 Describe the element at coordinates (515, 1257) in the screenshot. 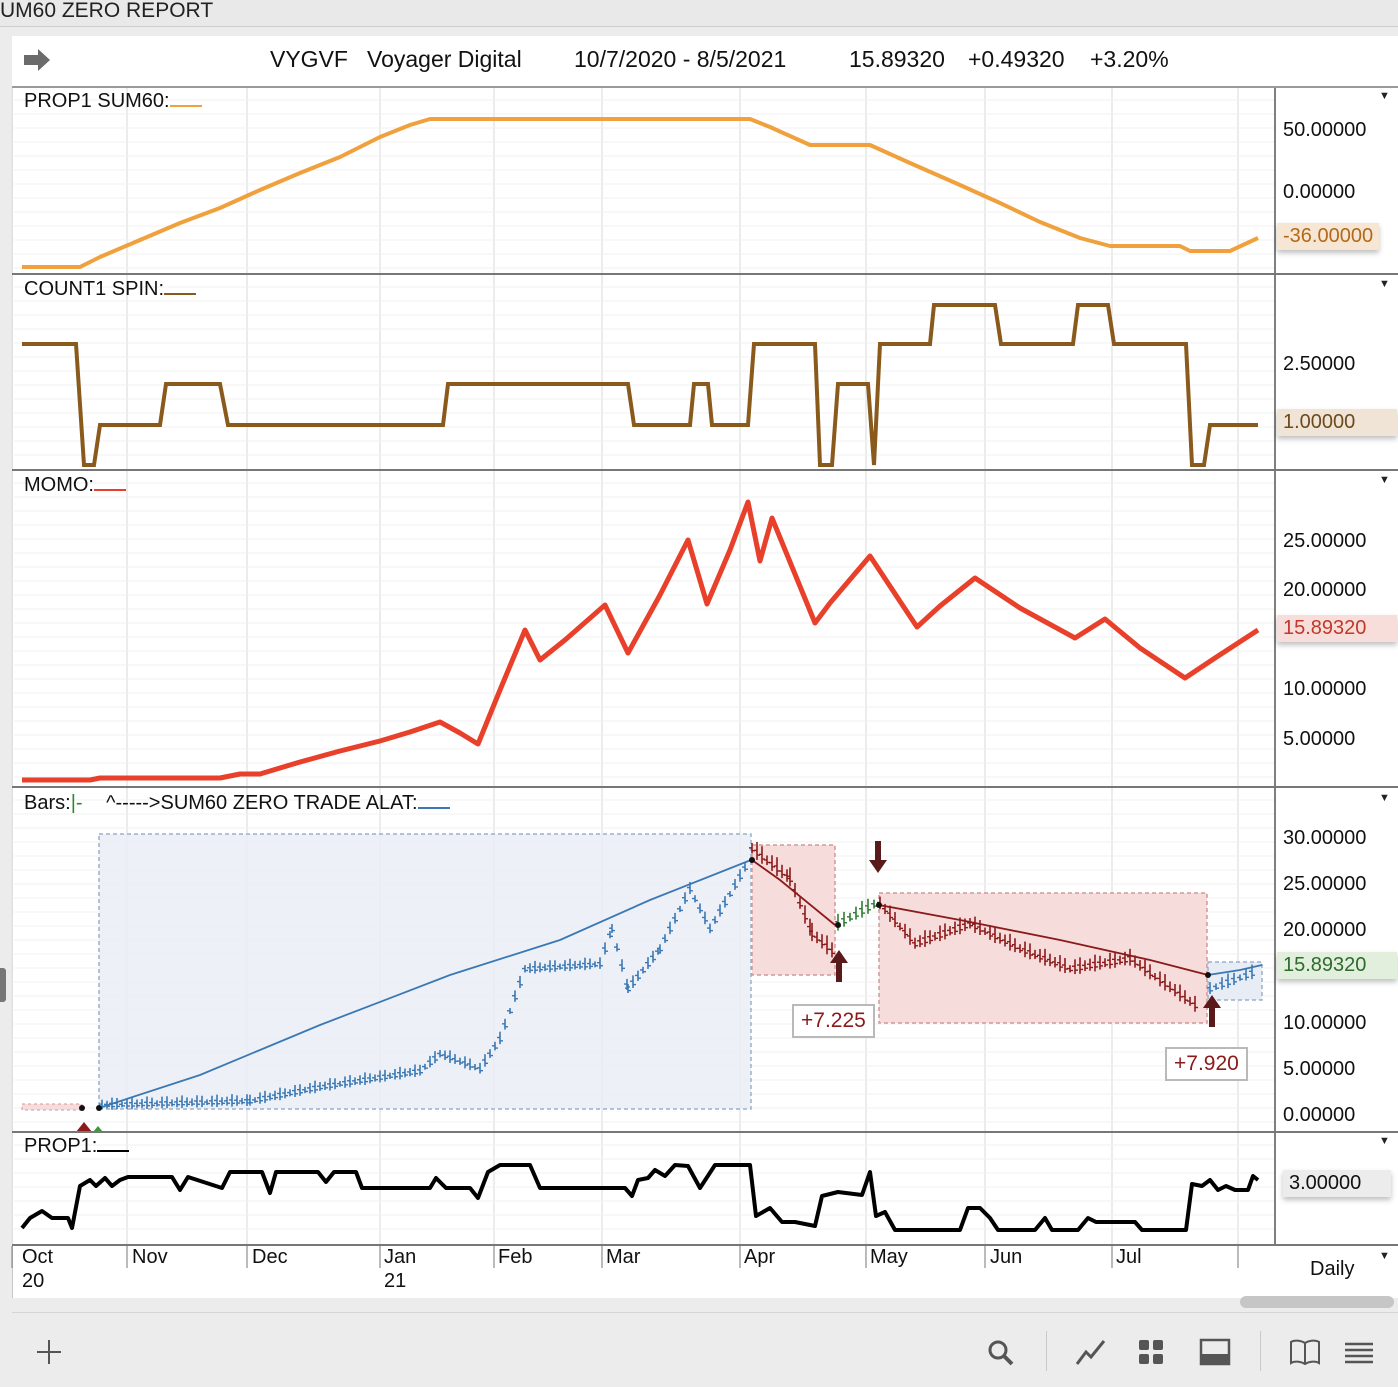

I see `month-label: Feb` at that location.